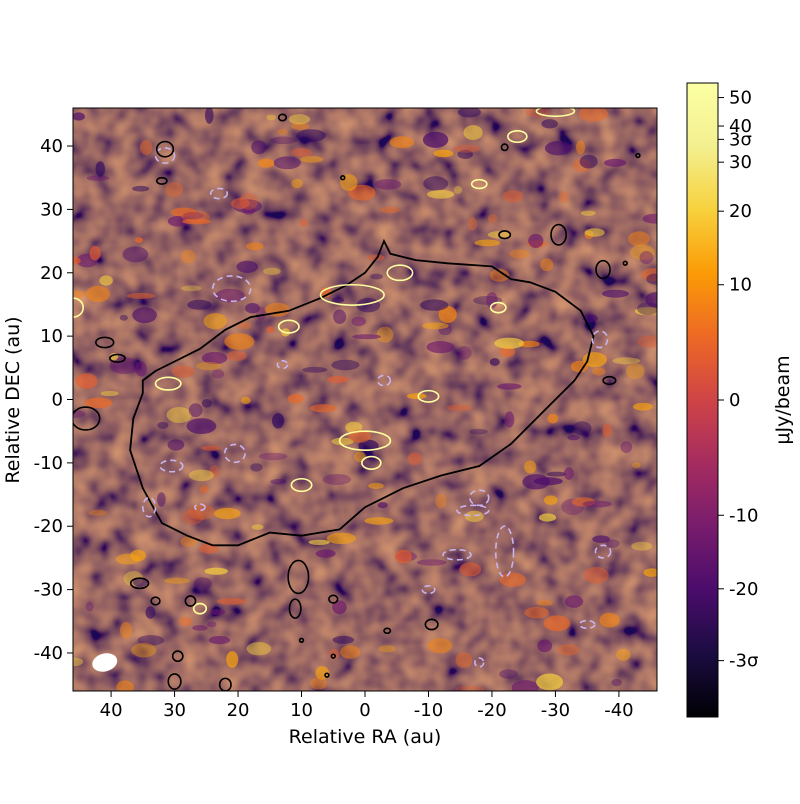 Image resolution: width=800 pixels, height=804 pixels. I want to click on y-tick-label: 10, so click(51, 336).